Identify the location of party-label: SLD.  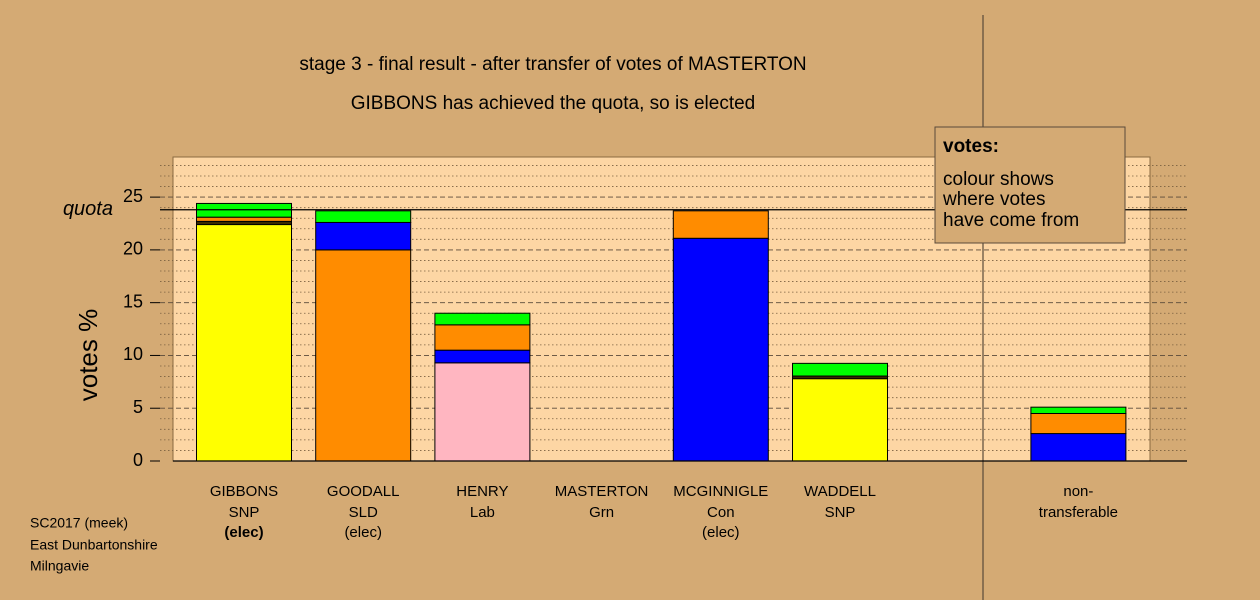
(363, 512).